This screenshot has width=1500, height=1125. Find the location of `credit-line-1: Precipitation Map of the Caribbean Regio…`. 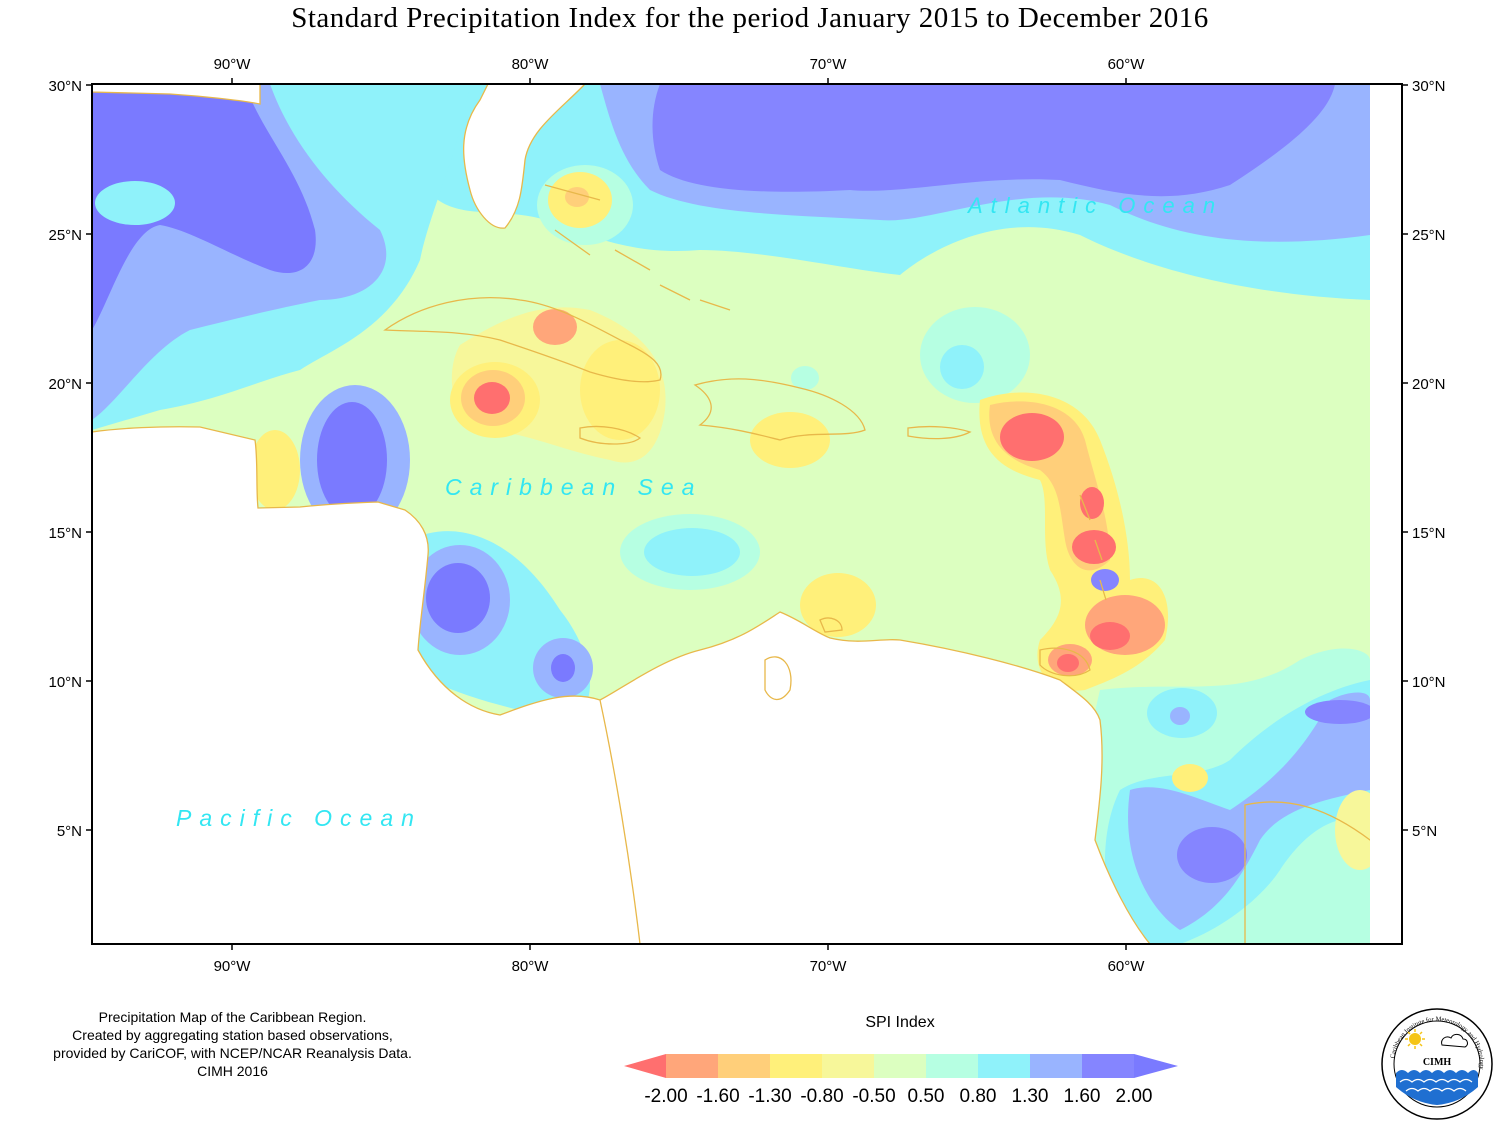

credit-line-1: Precipitation Map of the Caribbean Regio… is located at coordinates (232, 1017).